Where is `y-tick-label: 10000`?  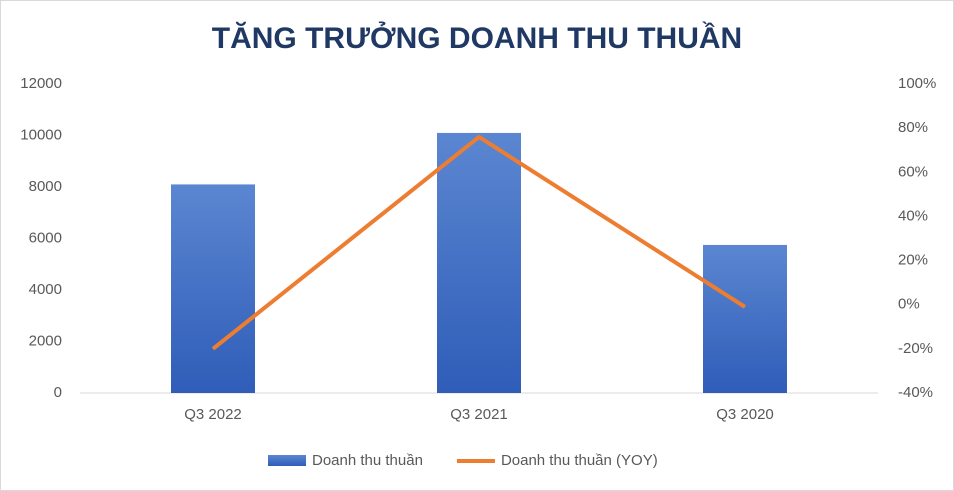
y-tick-label: 10000 is located at coordinates (41, 134).